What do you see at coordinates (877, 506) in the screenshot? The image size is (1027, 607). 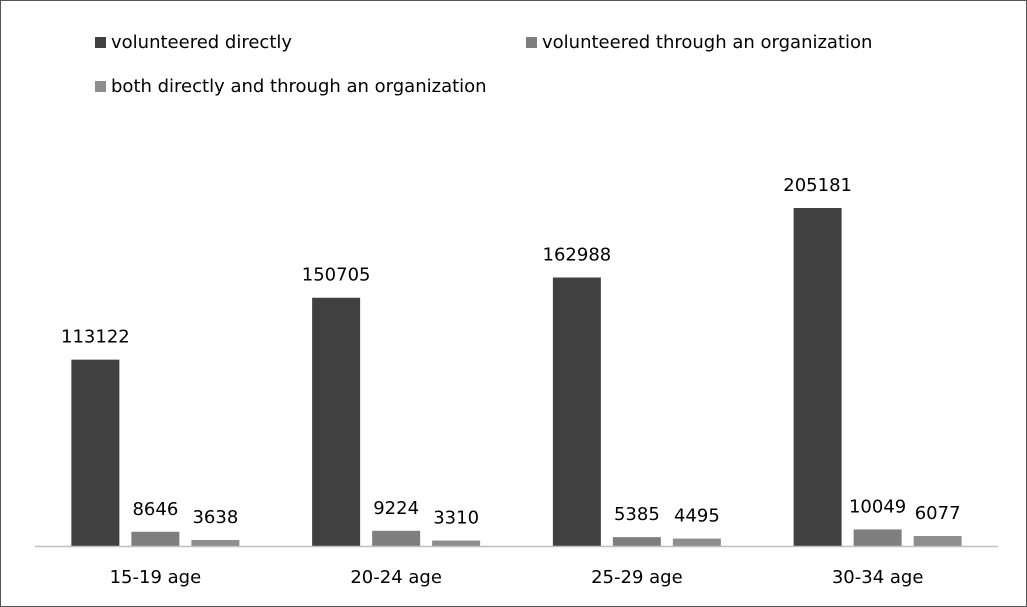 I see `data-label: 10049` at bounding box center [877, 506].